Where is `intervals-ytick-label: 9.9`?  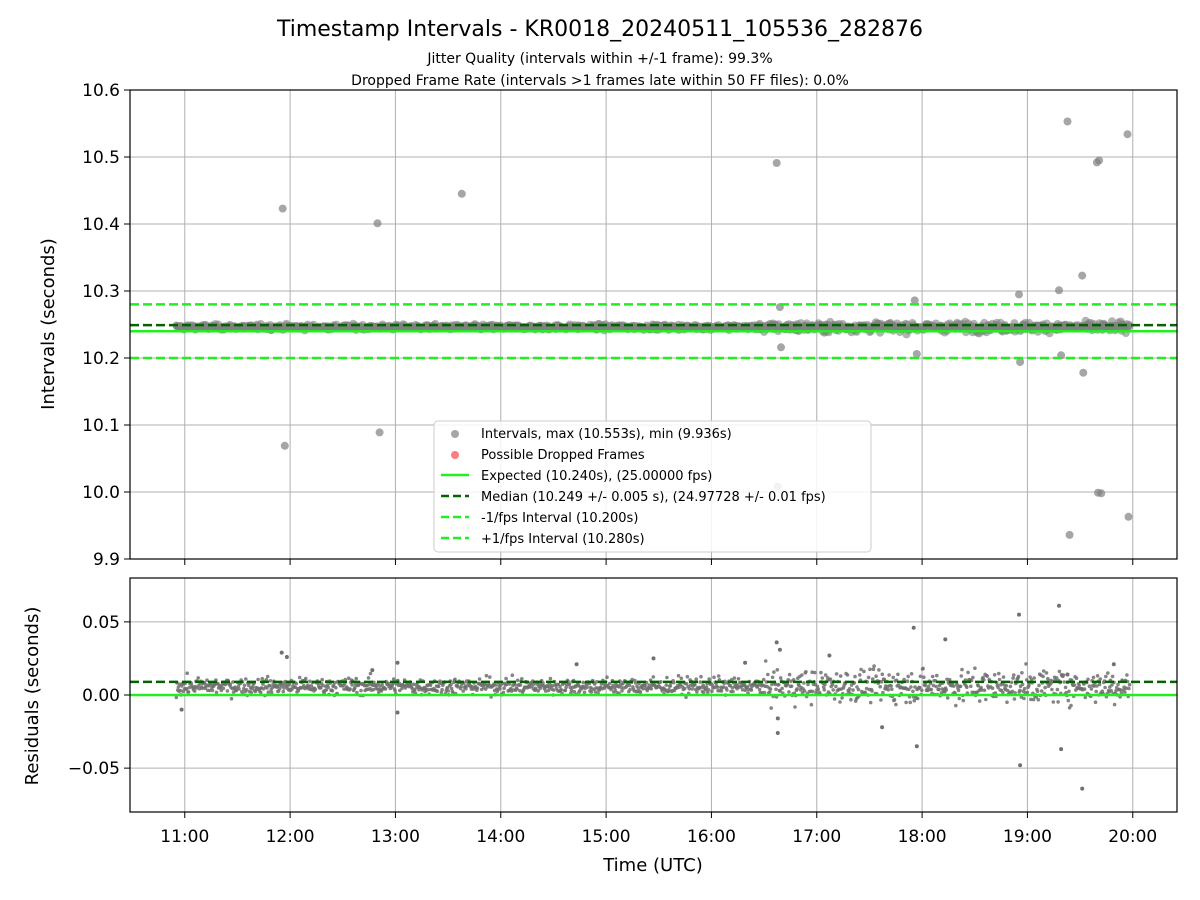 intervals-ytick-label: 9.9 is located at coordinates (106, 560).